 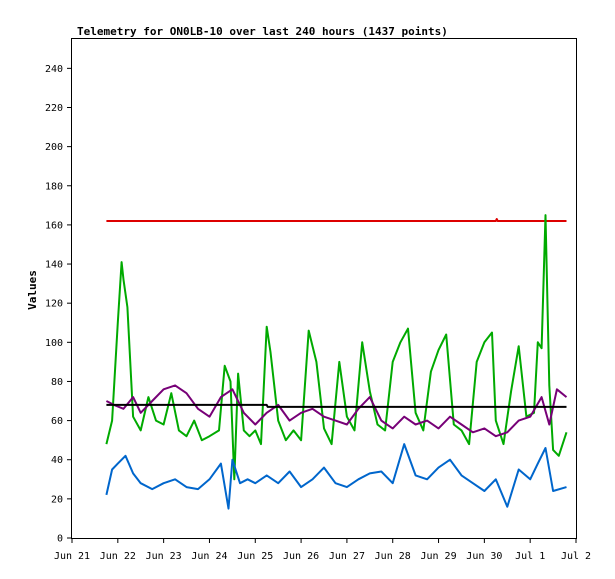 What do you see at coordinates (57, 499) in the screenshot?
I see `y-tick-label: 20` at bounding box center [57, 499].